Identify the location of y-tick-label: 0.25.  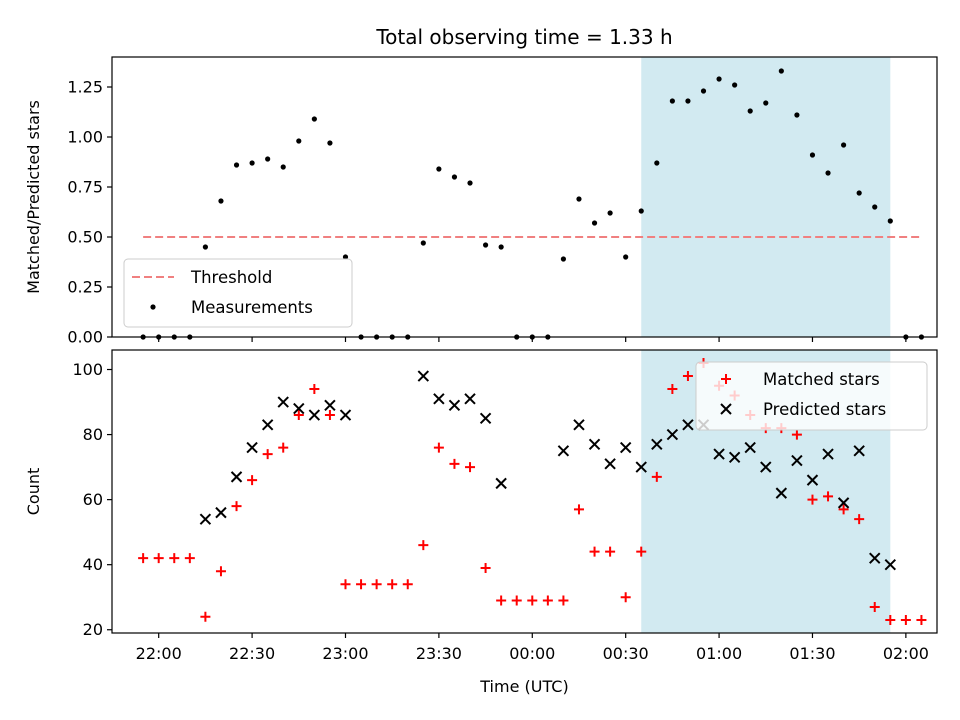
(85, 287).